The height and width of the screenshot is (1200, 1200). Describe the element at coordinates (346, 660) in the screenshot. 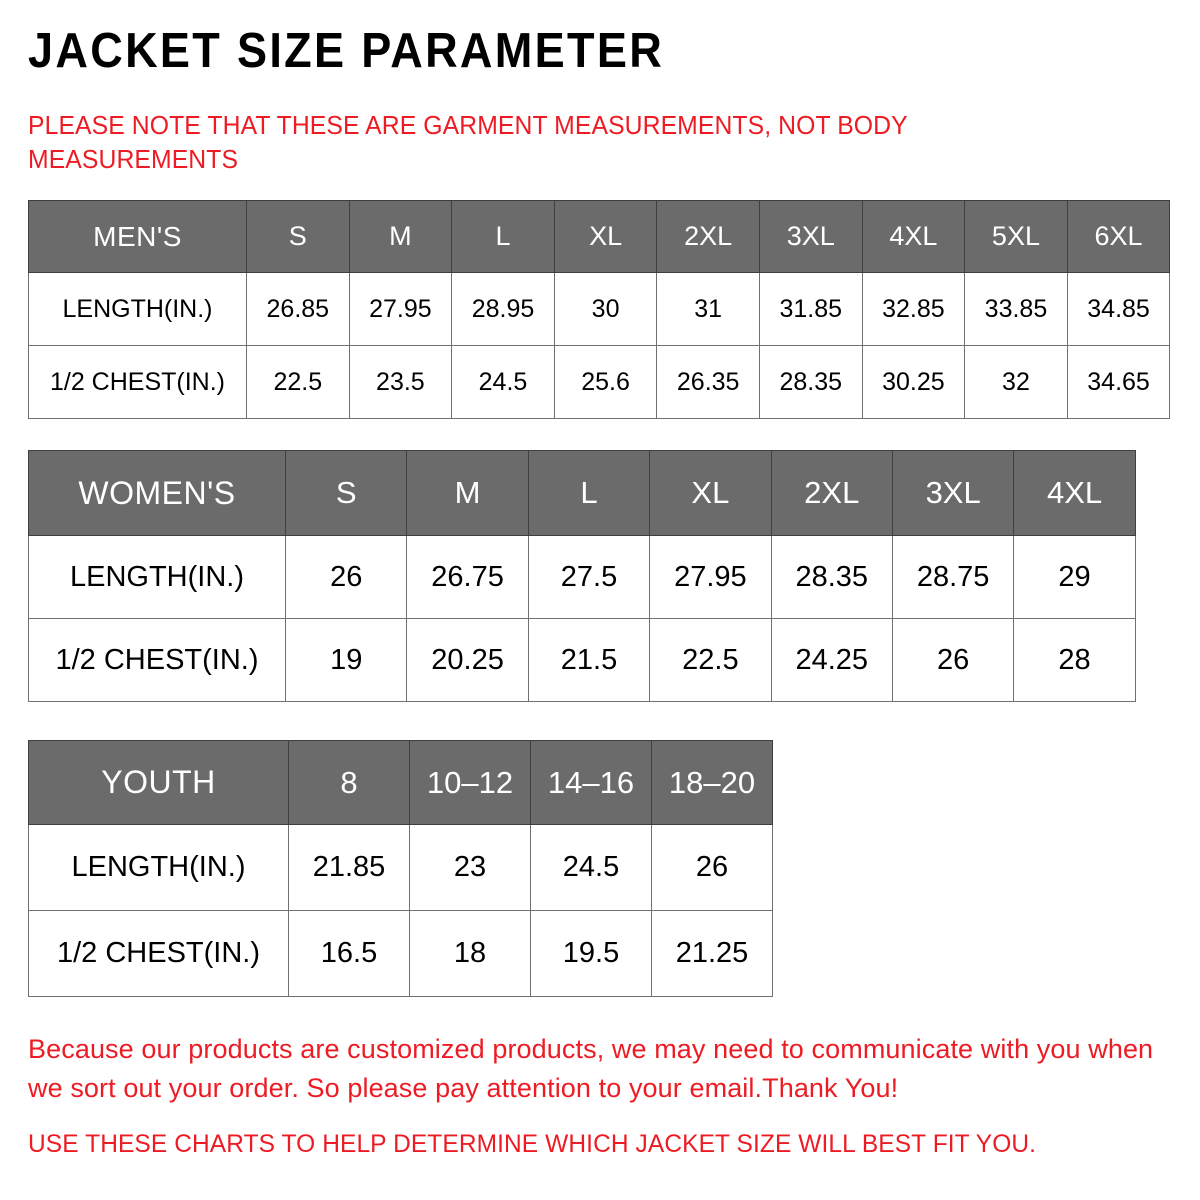

I see `womens-measurement-cell: 19` at that location.